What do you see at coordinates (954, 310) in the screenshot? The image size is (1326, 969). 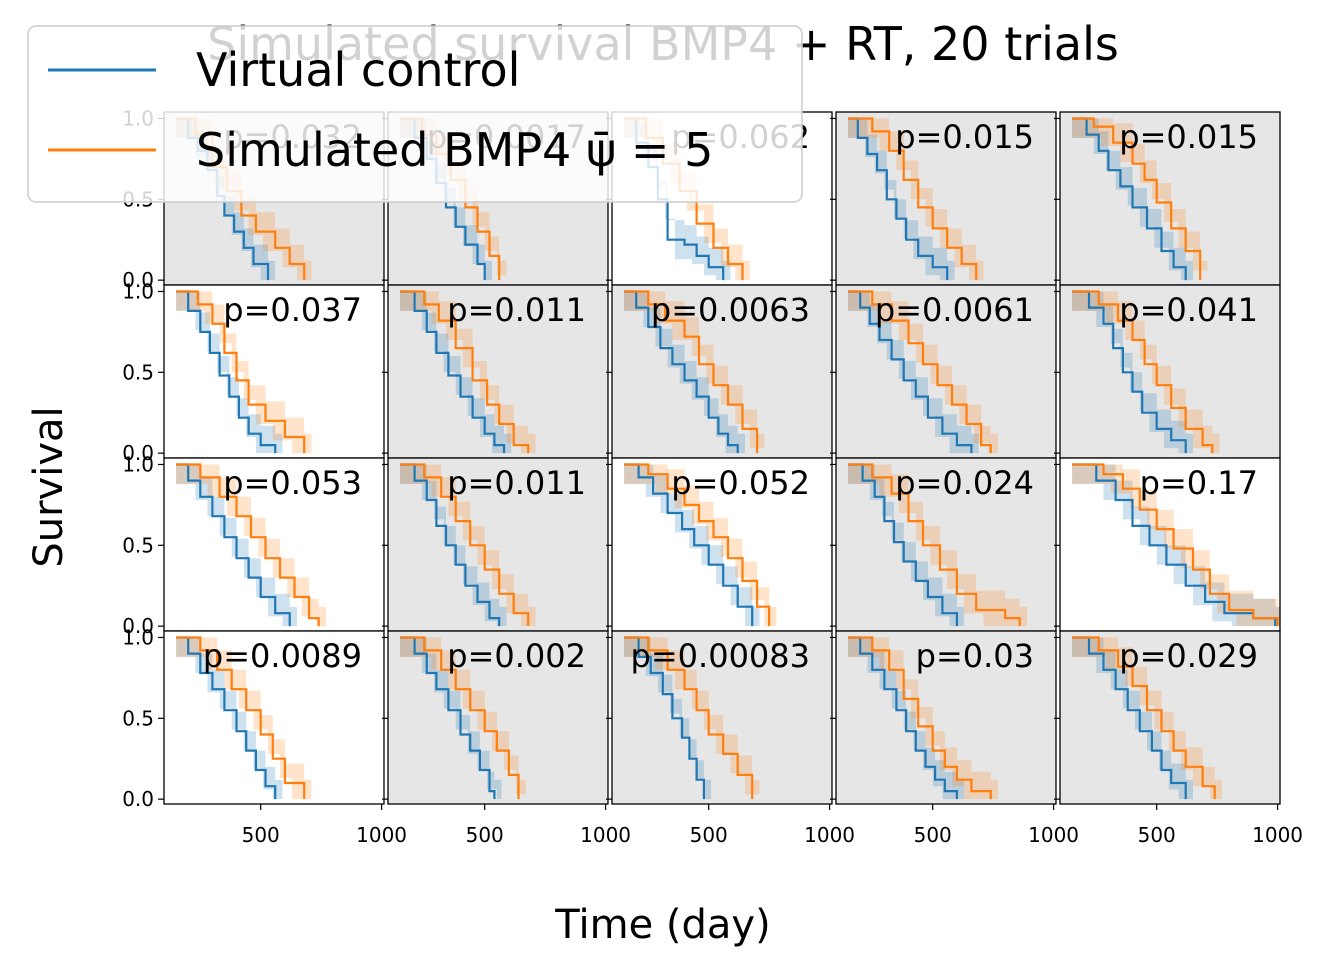 I see `p-value-label: p=0.0061` at bounding box center [954, 310].